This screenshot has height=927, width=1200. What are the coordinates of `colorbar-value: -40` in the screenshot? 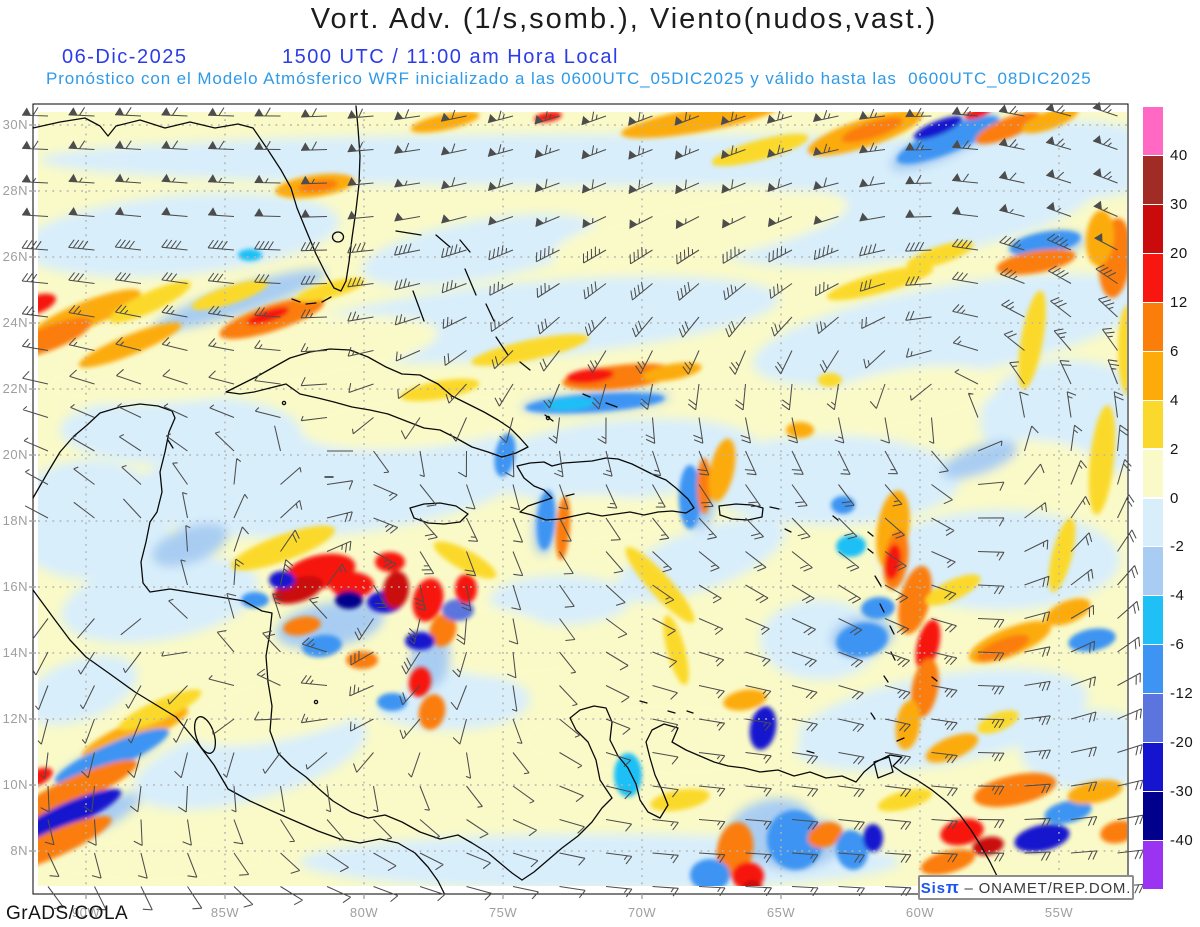 It's located at (1182, 841).